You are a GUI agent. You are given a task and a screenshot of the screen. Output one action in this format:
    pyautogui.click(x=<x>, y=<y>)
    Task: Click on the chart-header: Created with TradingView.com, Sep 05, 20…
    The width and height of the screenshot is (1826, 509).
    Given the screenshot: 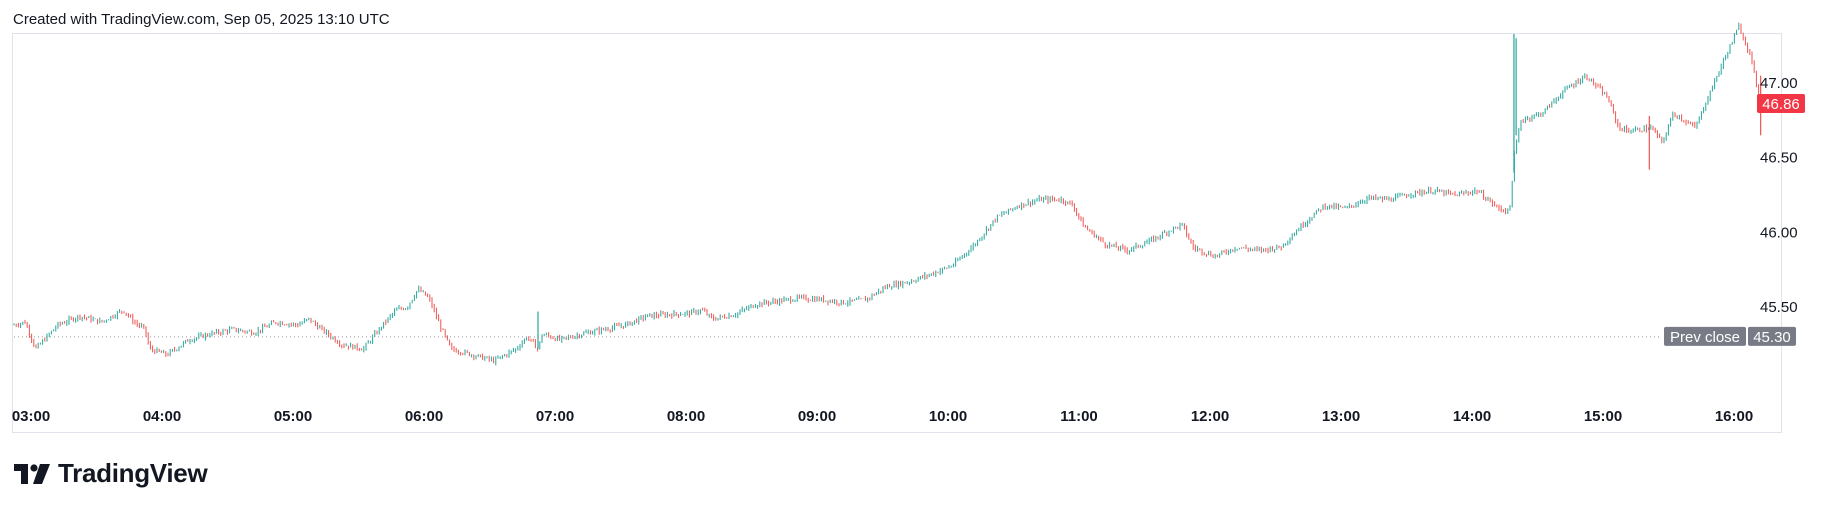 What is the action you would take?
    pyautogui.click(x=201, y=19)
    